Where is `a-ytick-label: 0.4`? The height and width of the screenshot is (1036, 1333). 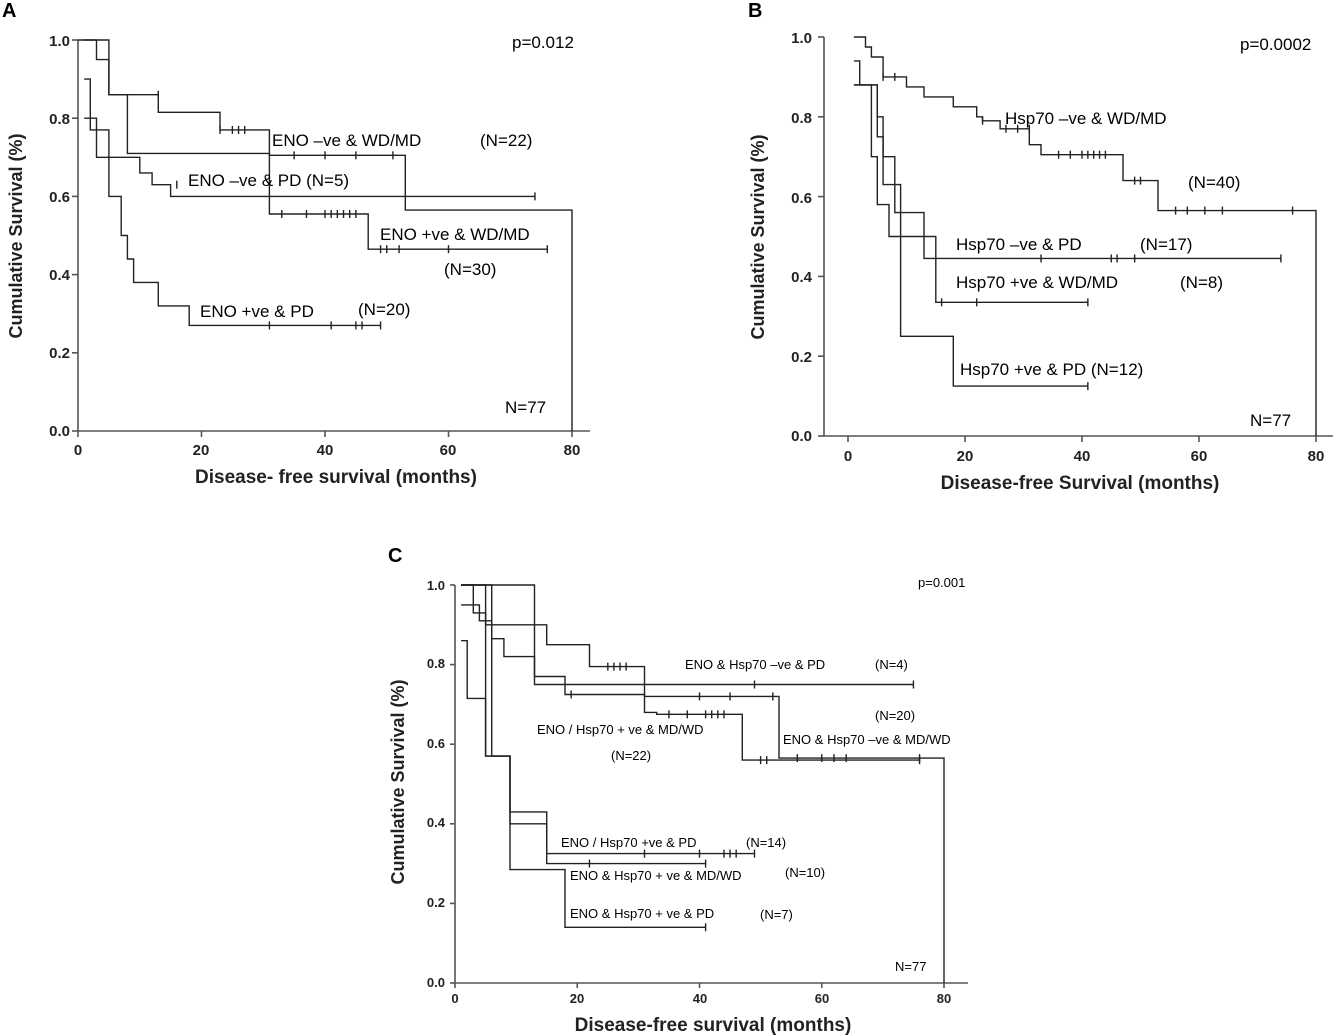
a-ytick-label: 0.4 is located at coordinates (60, 275).